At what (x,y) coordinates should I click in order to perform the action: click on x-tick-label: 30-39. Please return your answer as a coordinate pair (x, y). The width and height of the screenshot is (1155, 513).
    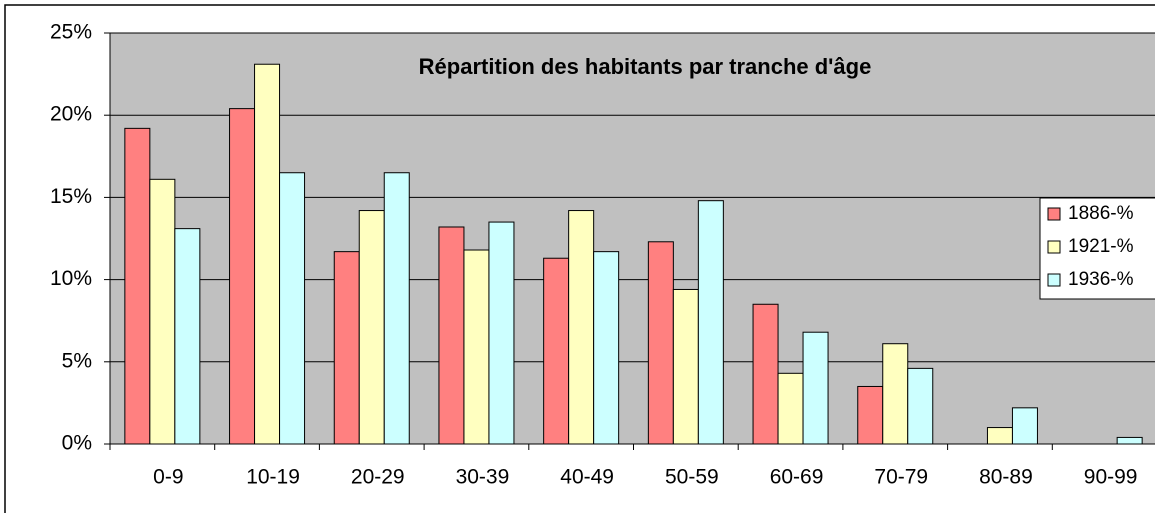
    Looking at the image, I should click on (483, 477).